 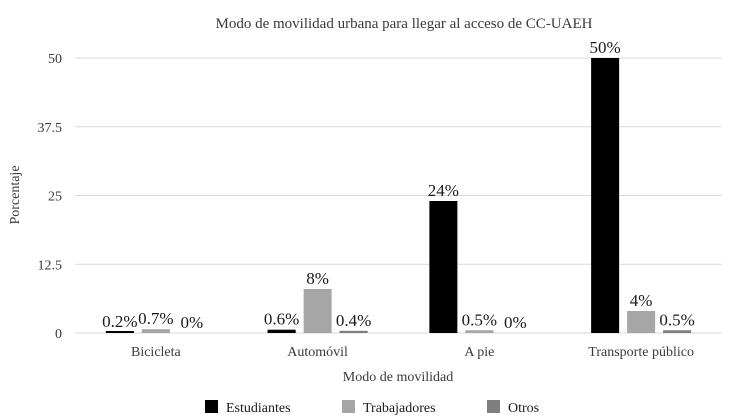 What do you see at coordinates (398, 377) in the screenshot?
I see `x-axis-title: Modo de movilidad` at bounding box center [398, 377].